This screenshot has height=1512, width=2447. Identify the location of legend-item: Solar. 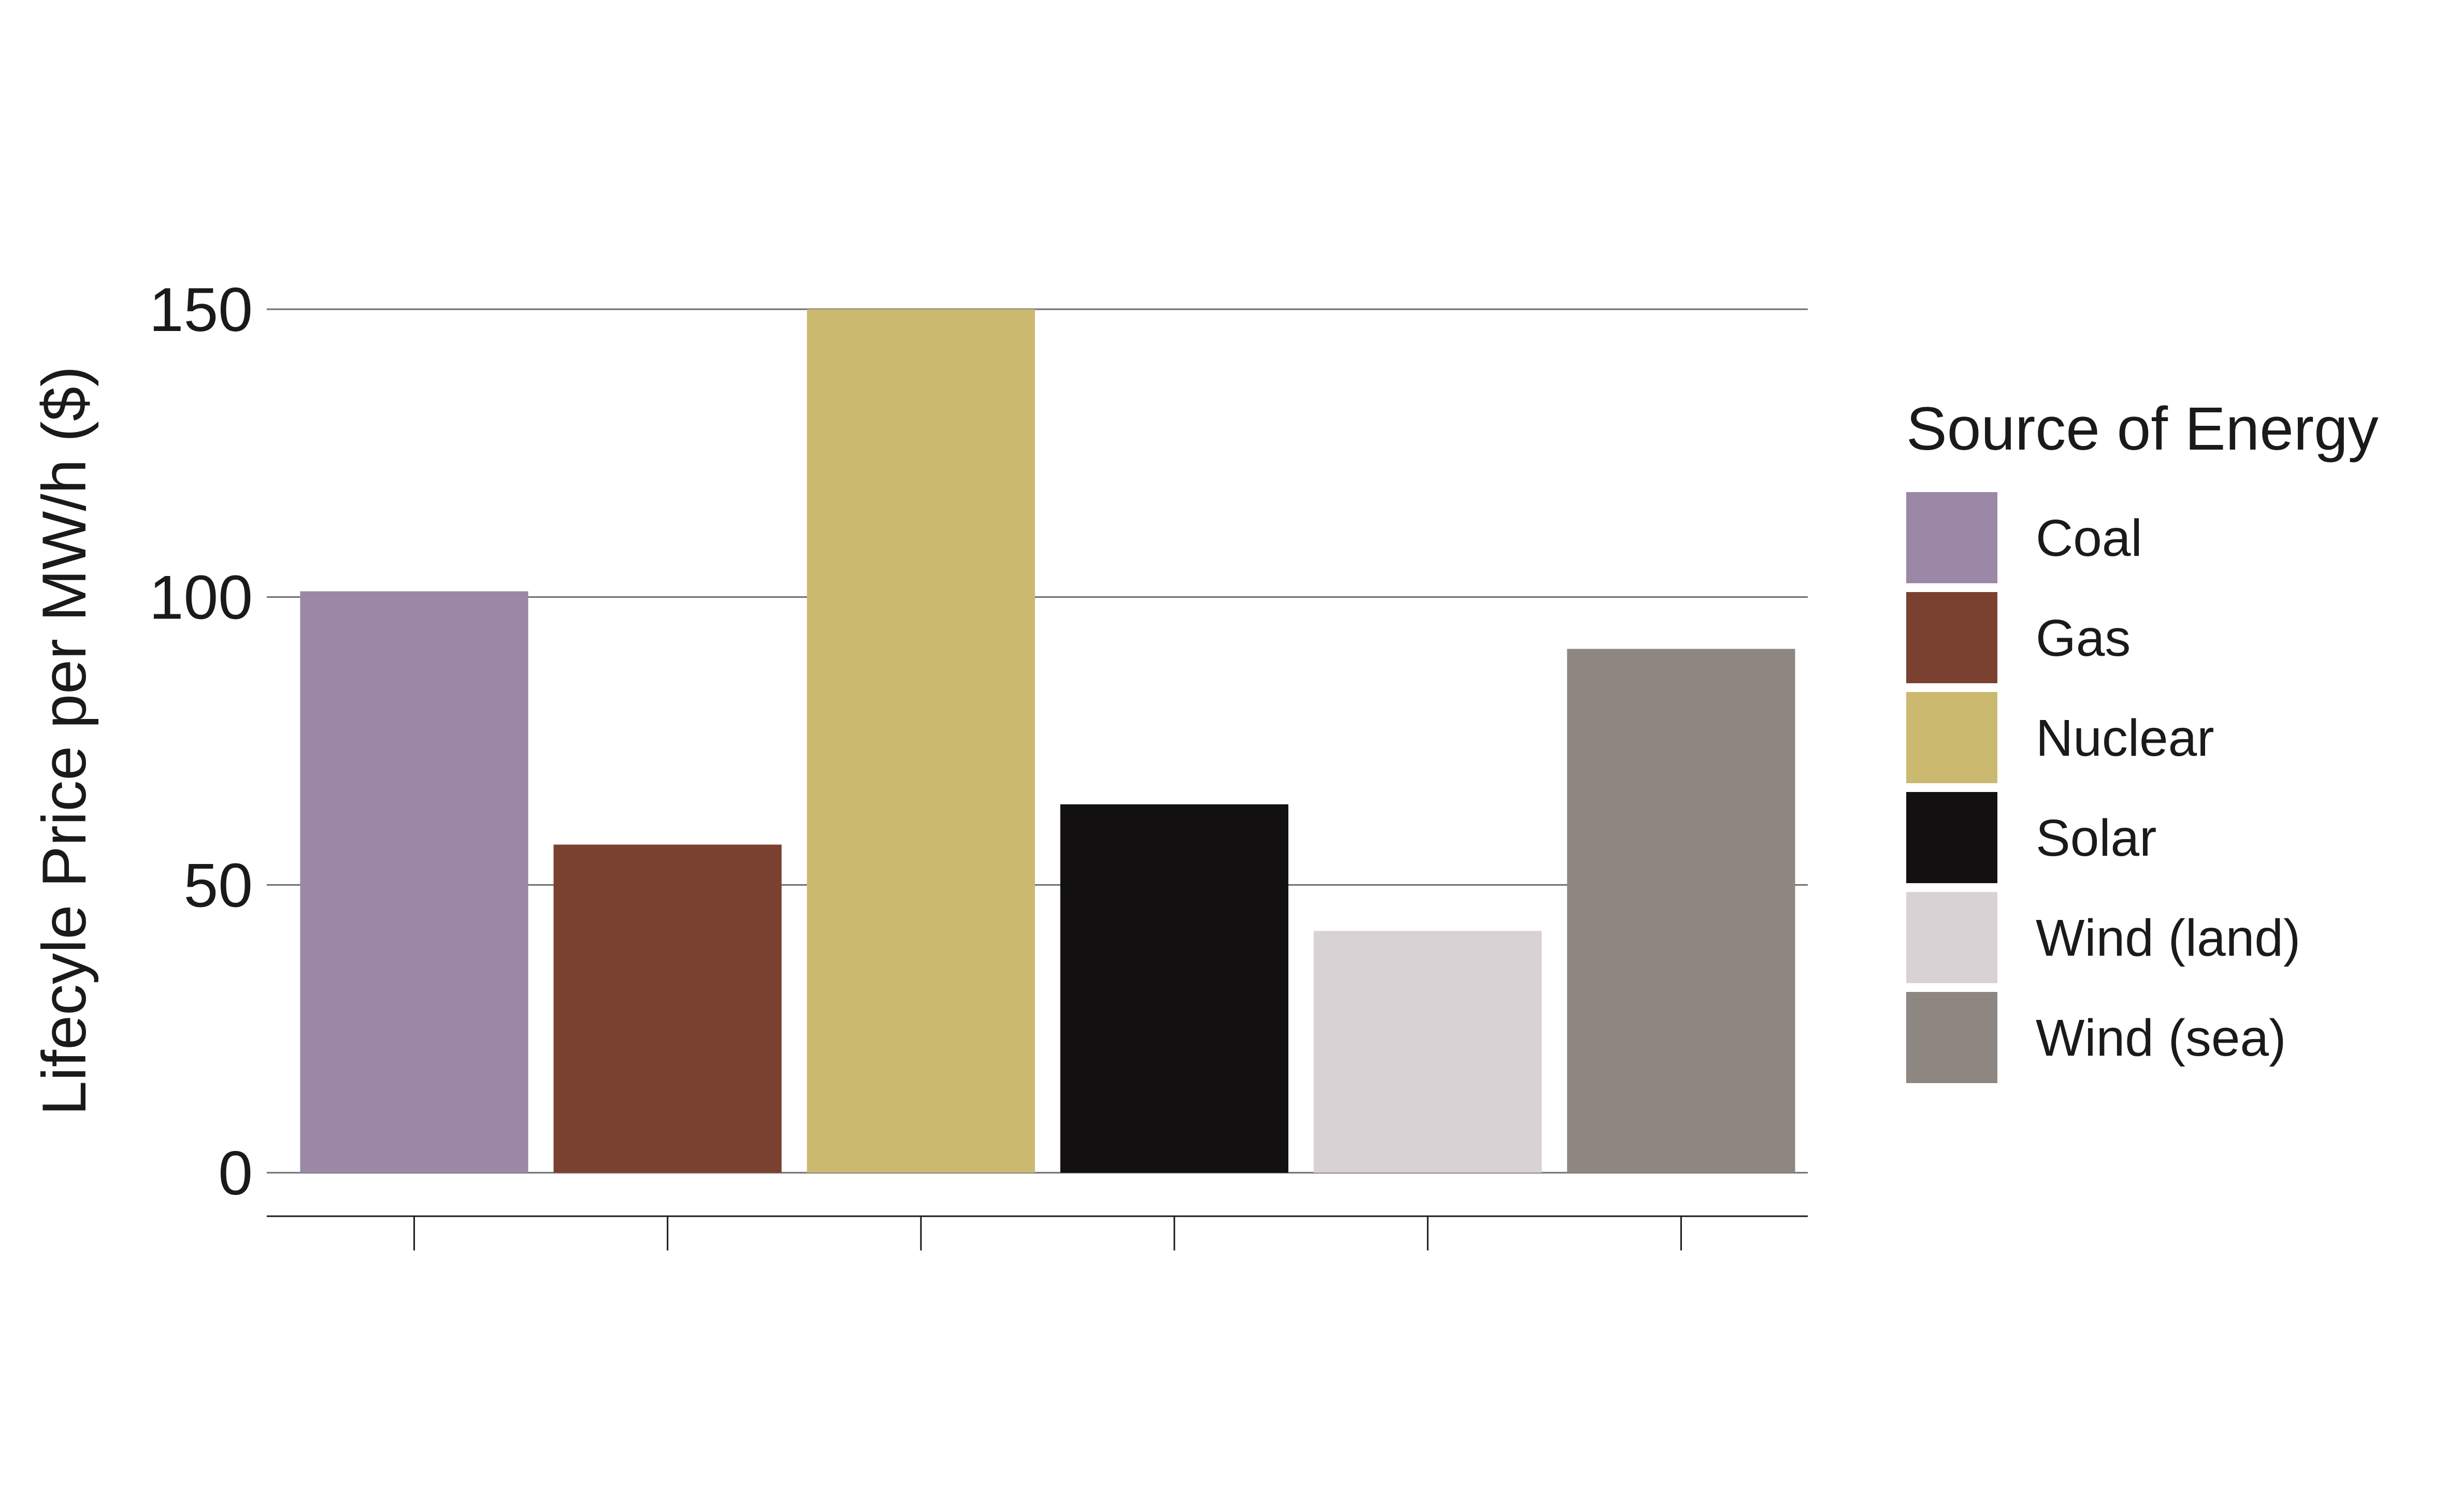
(2031, 837).